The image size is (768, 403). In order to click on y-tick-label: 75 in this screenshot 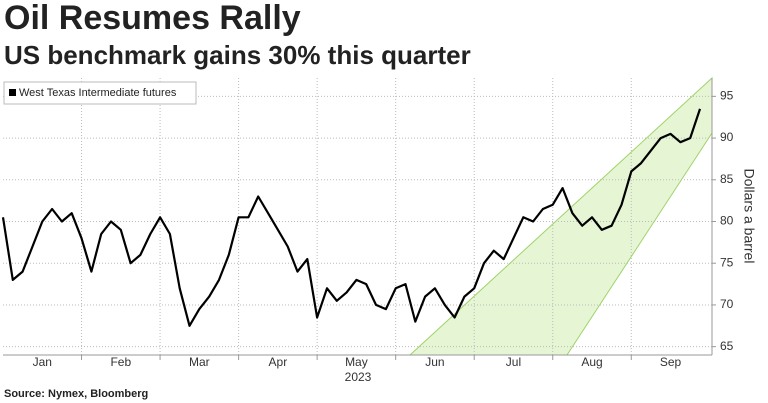, I will do `click(727, 262)`.